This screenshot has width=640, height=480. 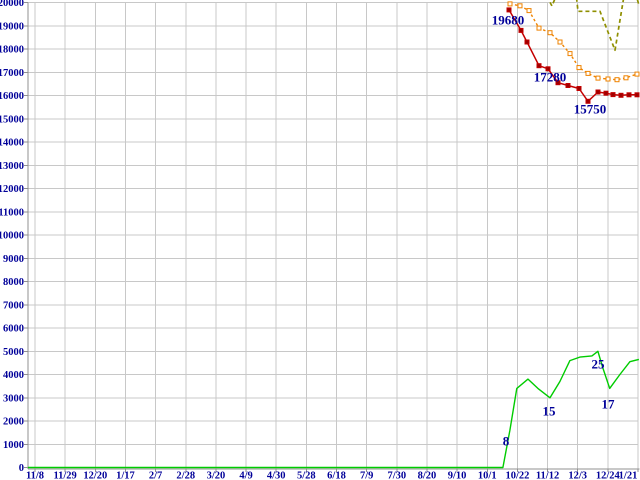 What do you see at coordinates (12, 143) in the screenshot?
I see `y-tick-label: 14000` at bounding box center [12, 143].